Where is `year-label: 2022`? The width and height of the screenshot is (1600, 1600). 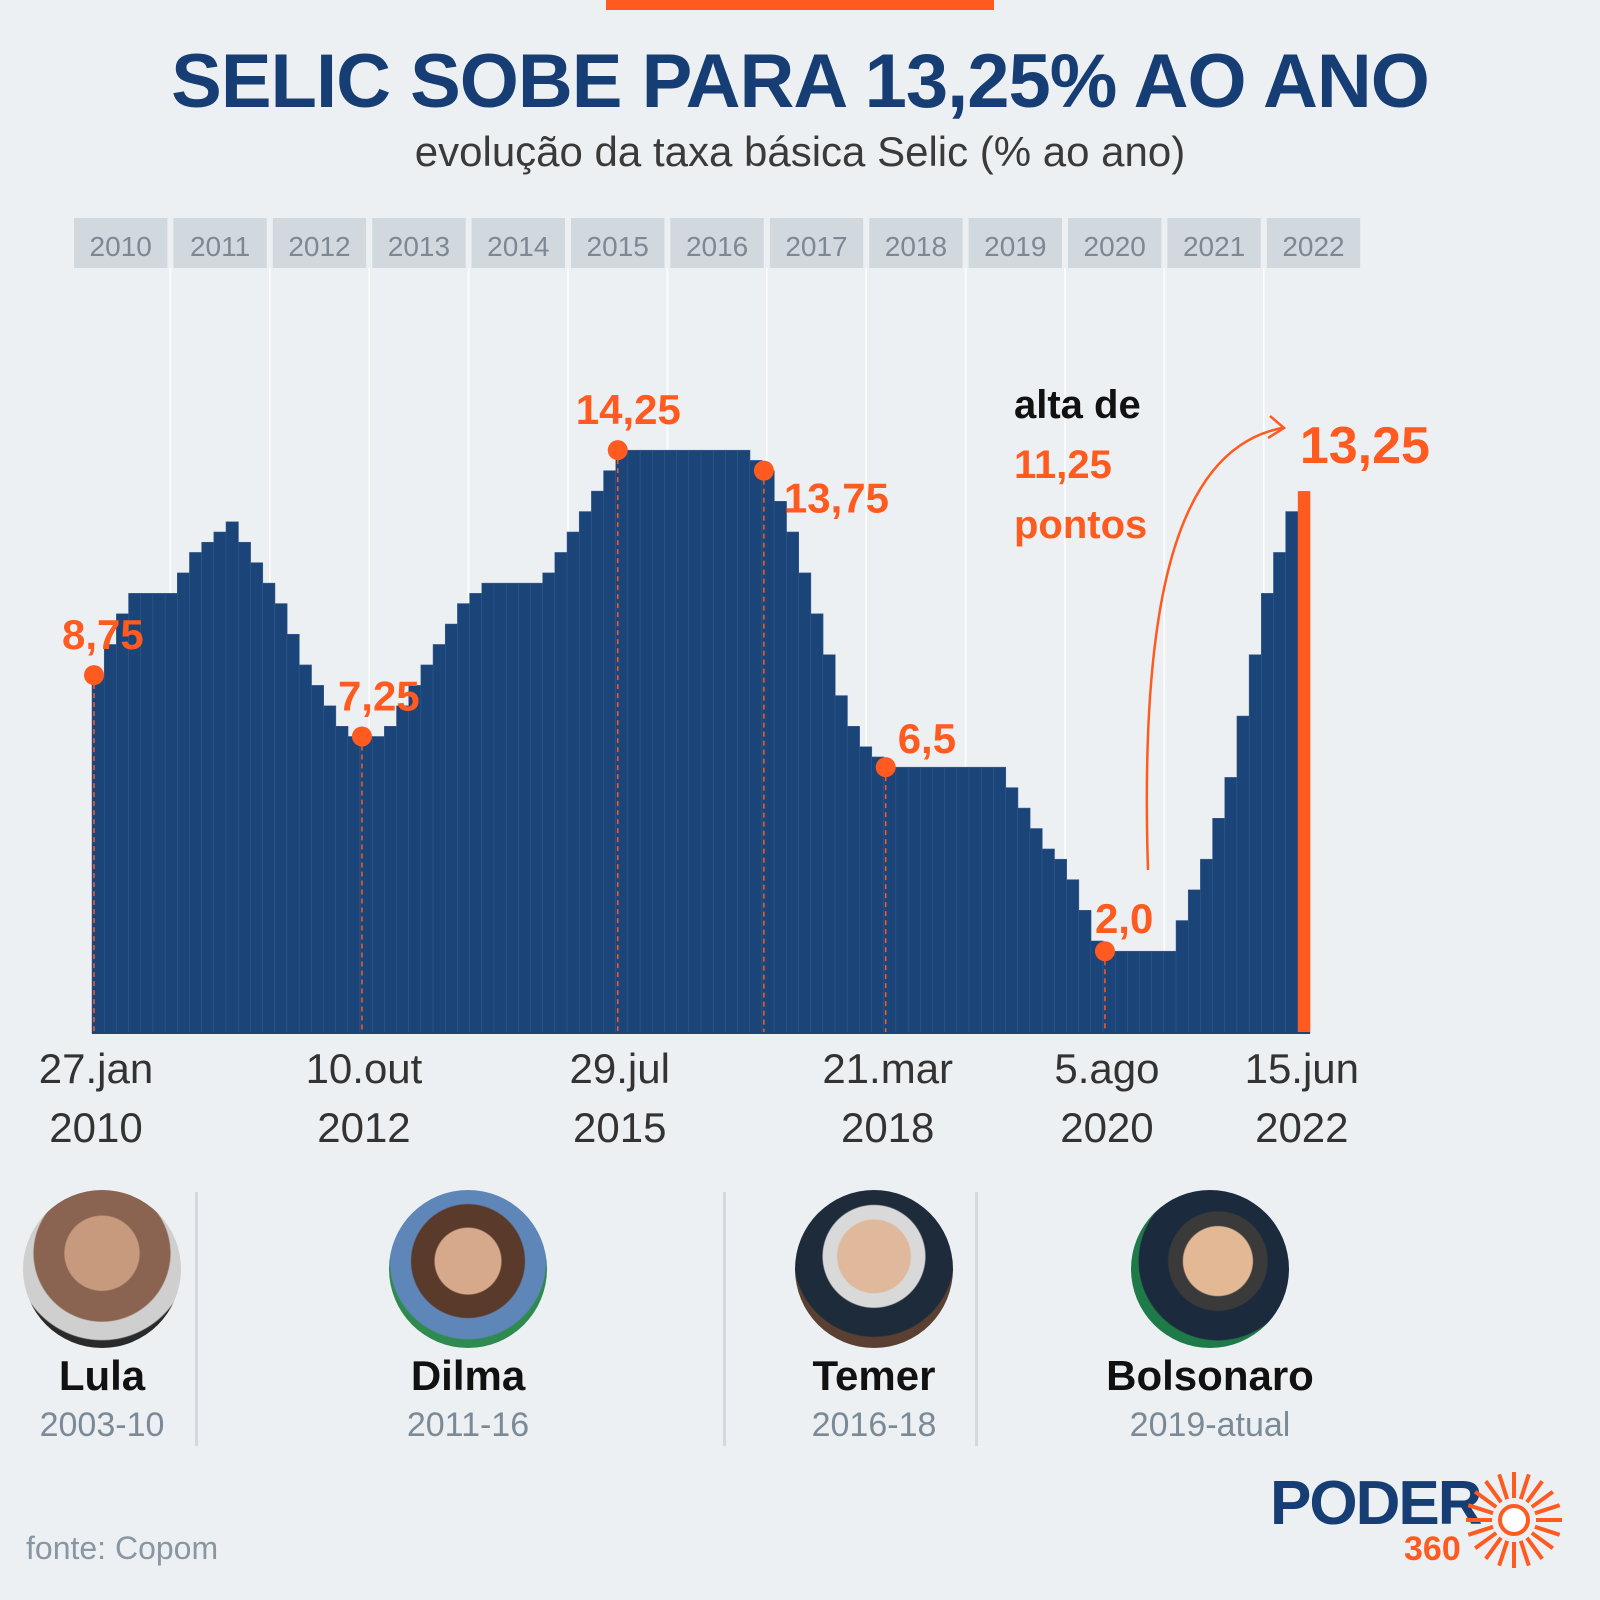 year-label: 2022 is located at coordinates (1313, 246).